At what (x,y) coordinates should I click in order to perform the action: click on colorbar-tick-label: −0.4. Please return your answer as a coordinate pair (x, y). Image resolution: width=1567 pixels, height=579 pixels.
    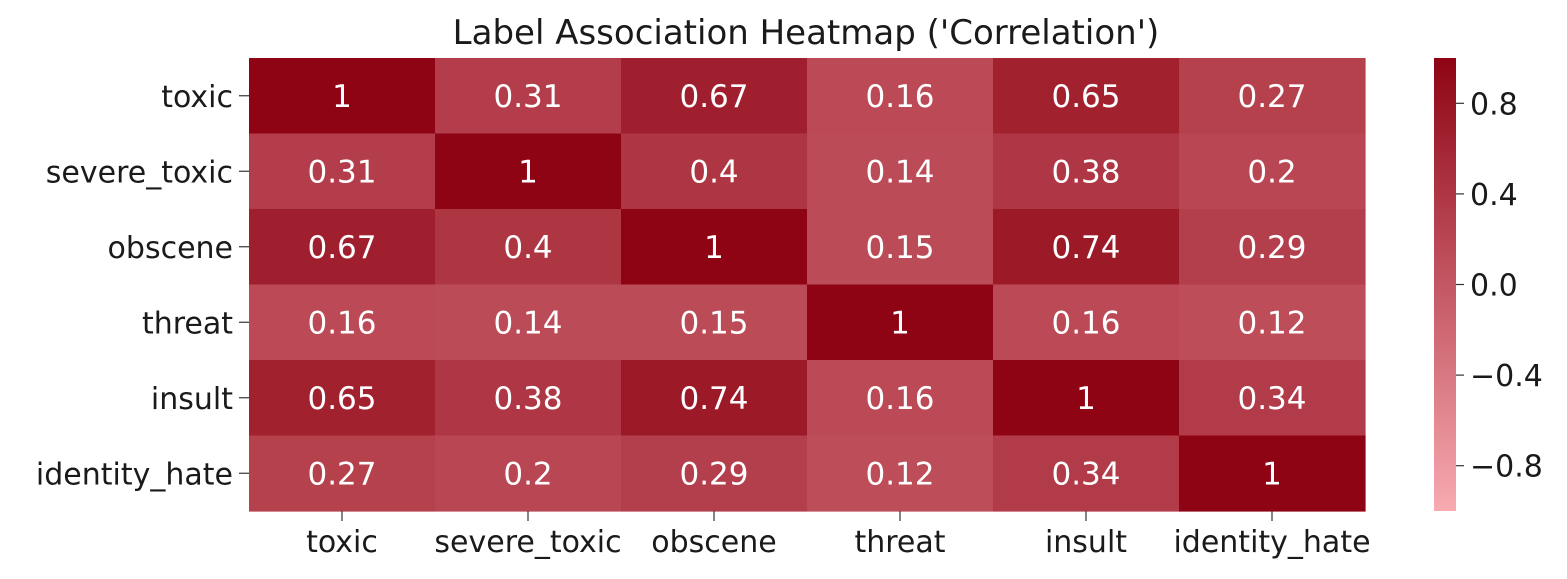
    Looking at the image, I should click on (1506, 376).